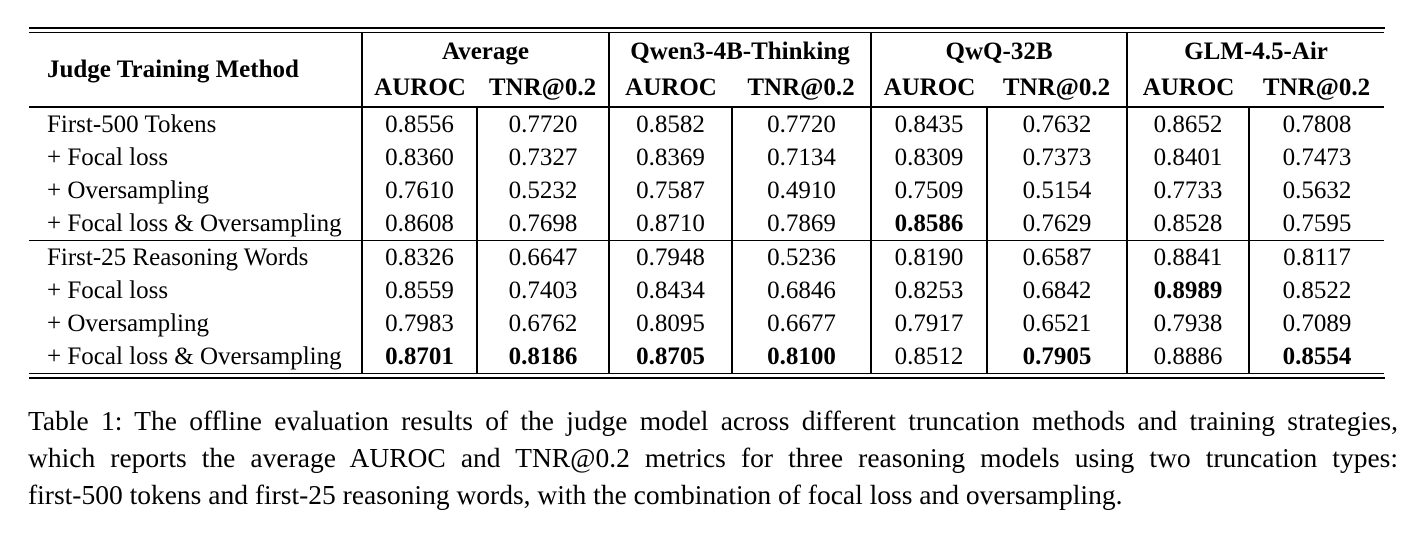 This screenshot has width=1420, height=552. What do you see at coordinates (670, 224) in the screenshot?
I see `value-cell: 0.8710` at bounding box center [670, 224].